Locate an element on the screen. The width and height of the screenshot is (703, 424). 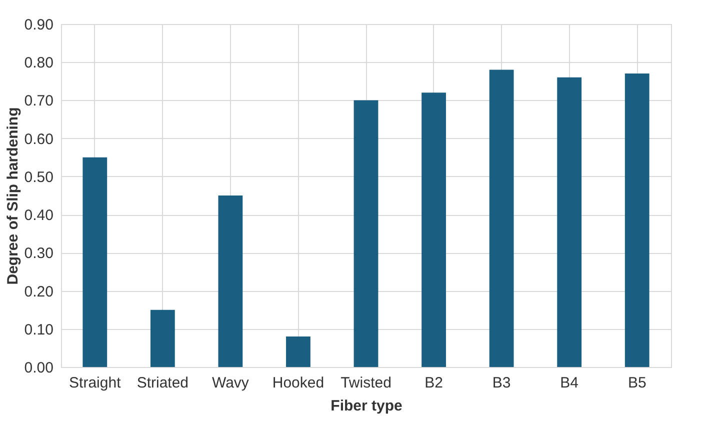
y-tick-label: 0.00 is located at coordinates (39, 368).